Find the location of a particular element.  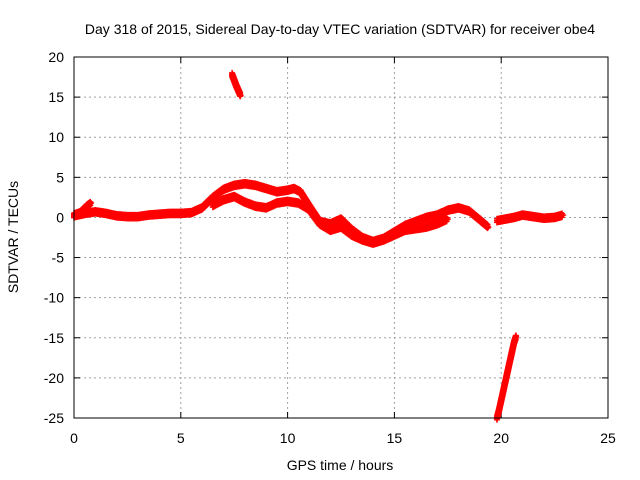

series-late-segment is located at coordinates (530, 218).